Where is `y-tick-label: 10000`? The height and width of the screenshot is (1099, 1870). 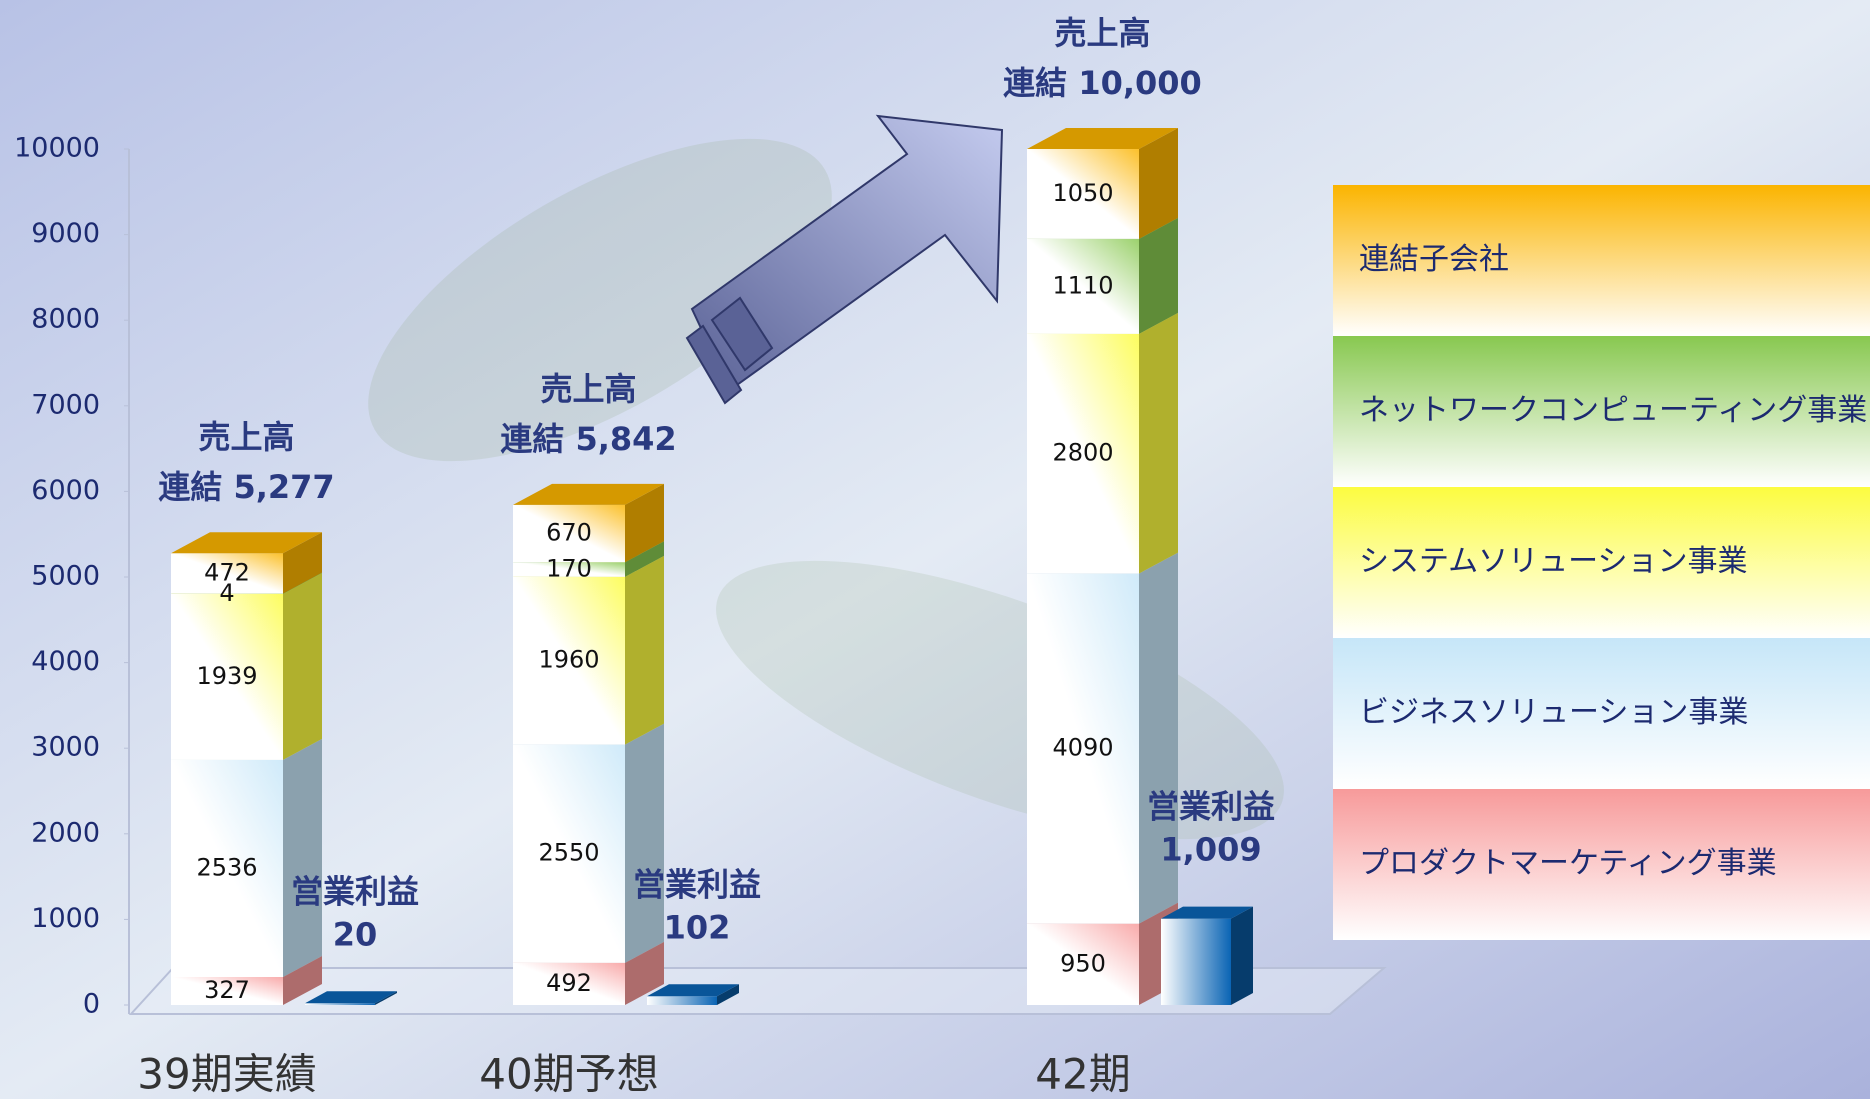 y-tick-label: 10000 is located at coordinates (57, 148).